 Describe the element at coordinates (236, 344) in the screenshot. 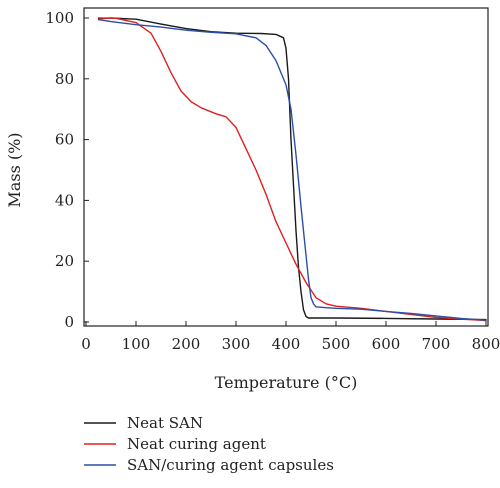

I see `x-tick-label: 300` at that location.